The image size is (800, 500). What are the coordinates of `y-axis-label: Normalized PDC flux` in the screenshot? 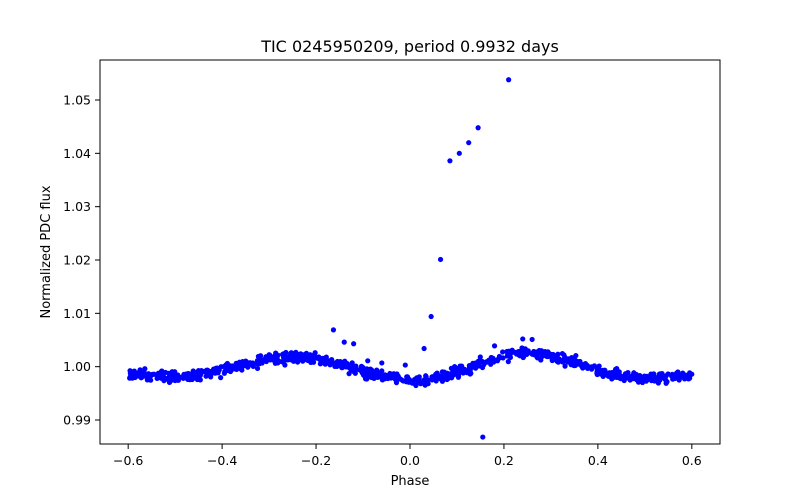 It's located at (46, 251).